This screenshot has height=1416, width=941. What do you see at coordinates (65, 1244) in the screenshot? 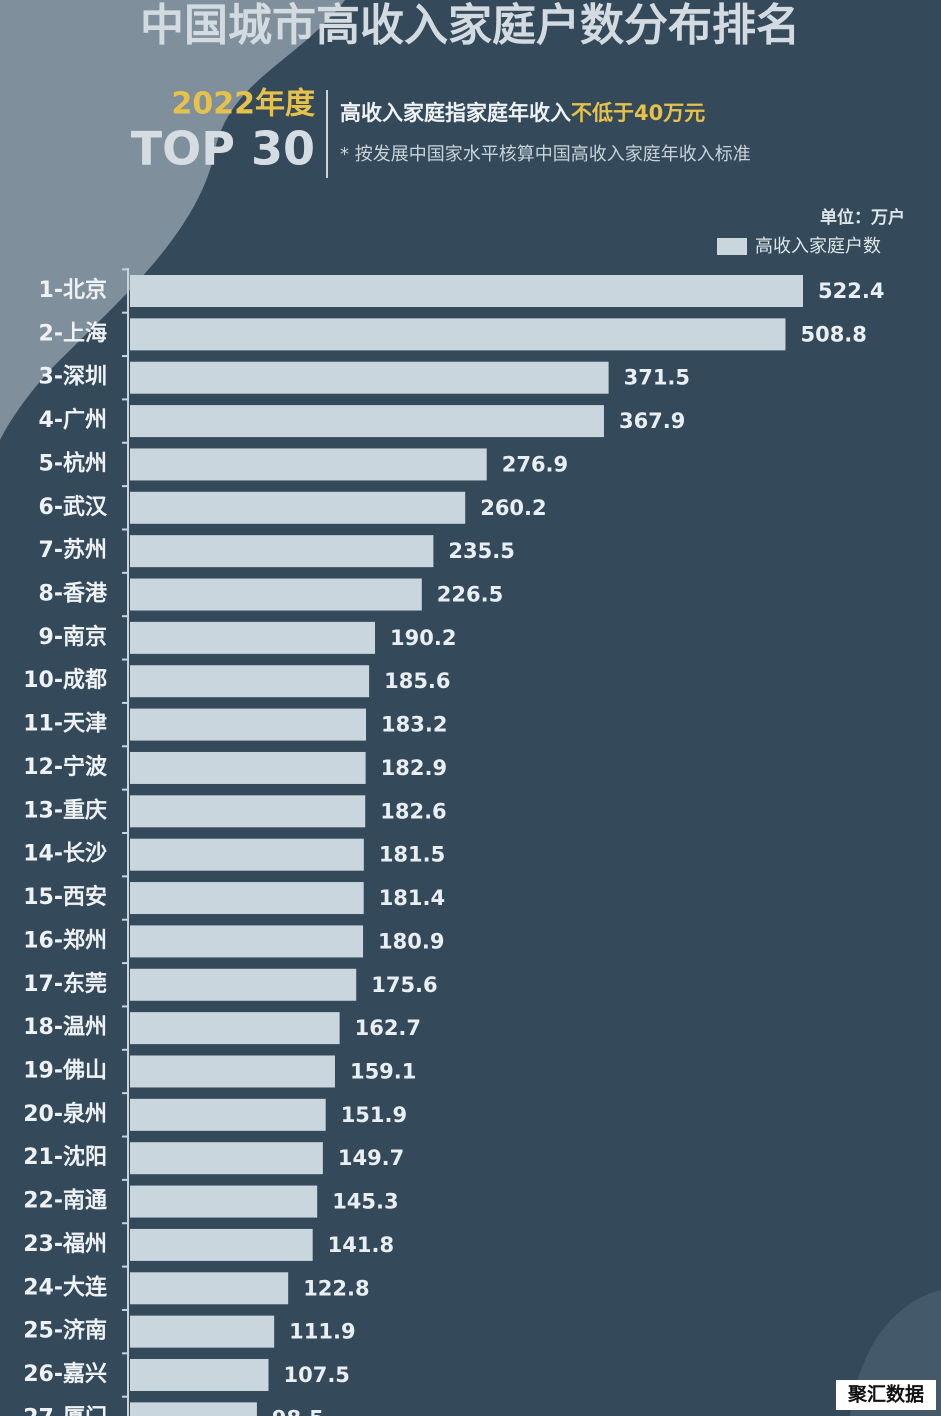
I see `category-label: 23-福州` at bounding box center [65, 1244].